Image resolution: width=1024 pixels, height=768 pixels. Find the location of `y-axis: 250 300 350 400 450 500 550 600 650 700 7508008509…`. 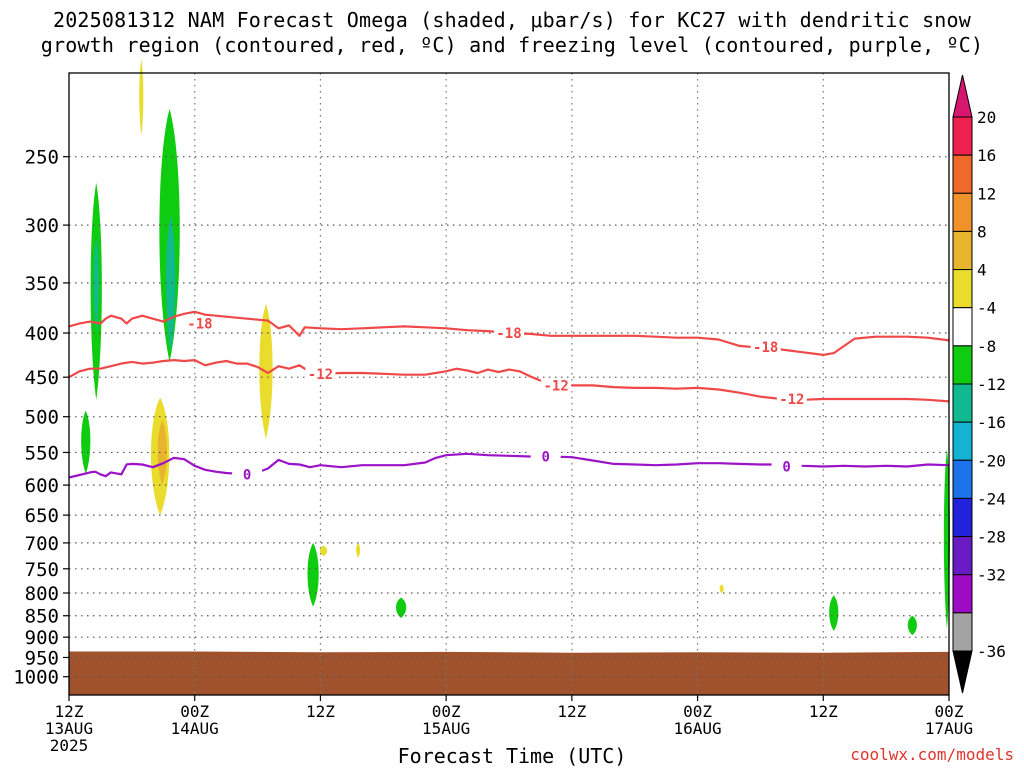

y-axis: 250 300 350 400 450 500 550 600 650 700 7508008509… is located at coordinates (41, 418).